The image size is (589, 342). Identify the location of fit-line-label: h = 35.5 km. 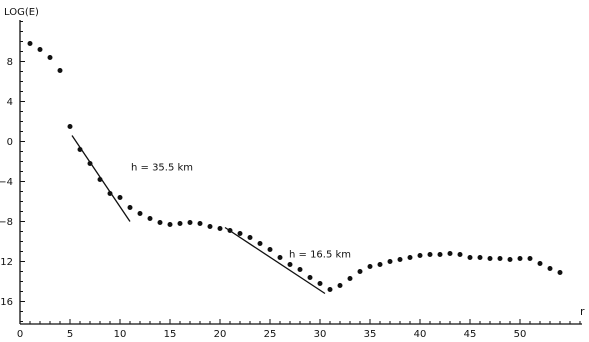
(162, 168).